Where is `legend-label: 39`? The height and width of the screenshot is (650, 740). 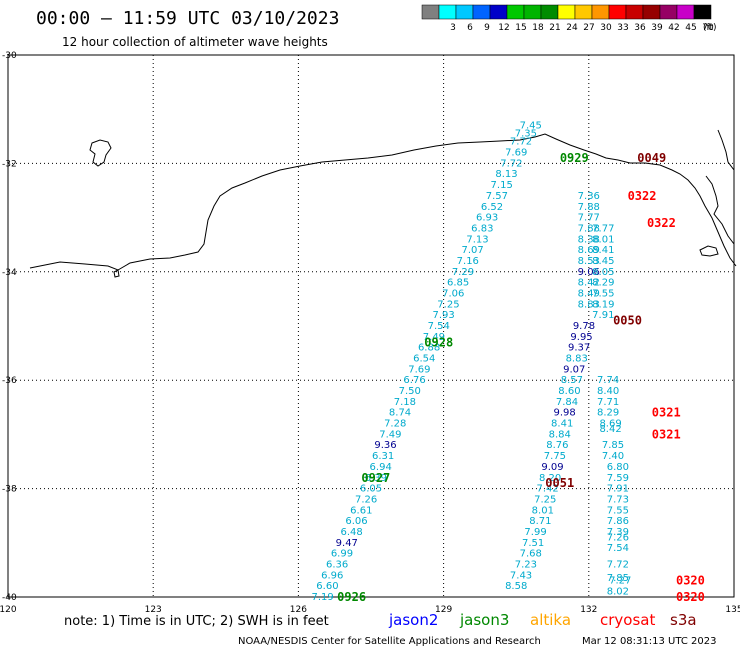
legend-label: 39 is located at coordinates (657, 28).